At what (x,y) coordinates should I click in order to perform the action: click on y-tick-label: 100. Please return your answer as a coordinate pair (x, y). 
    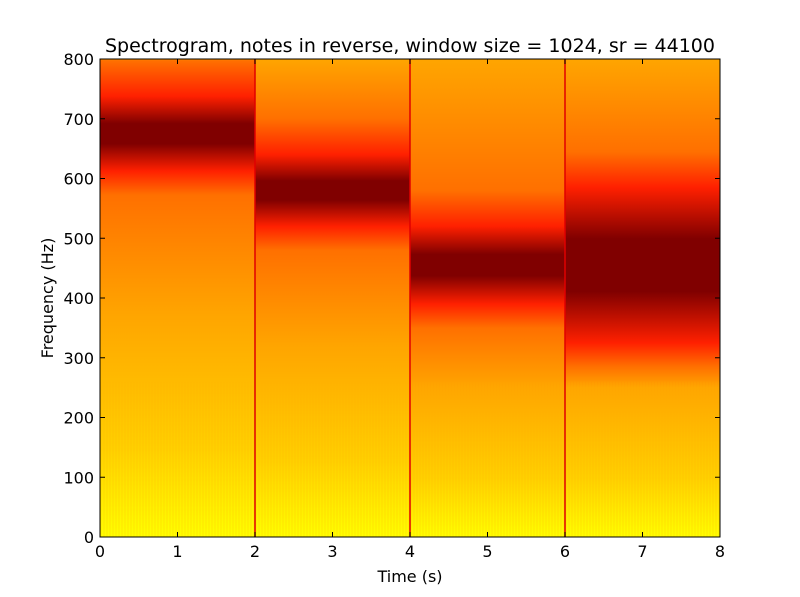
    Looking at the image, I should click on (78, 477).